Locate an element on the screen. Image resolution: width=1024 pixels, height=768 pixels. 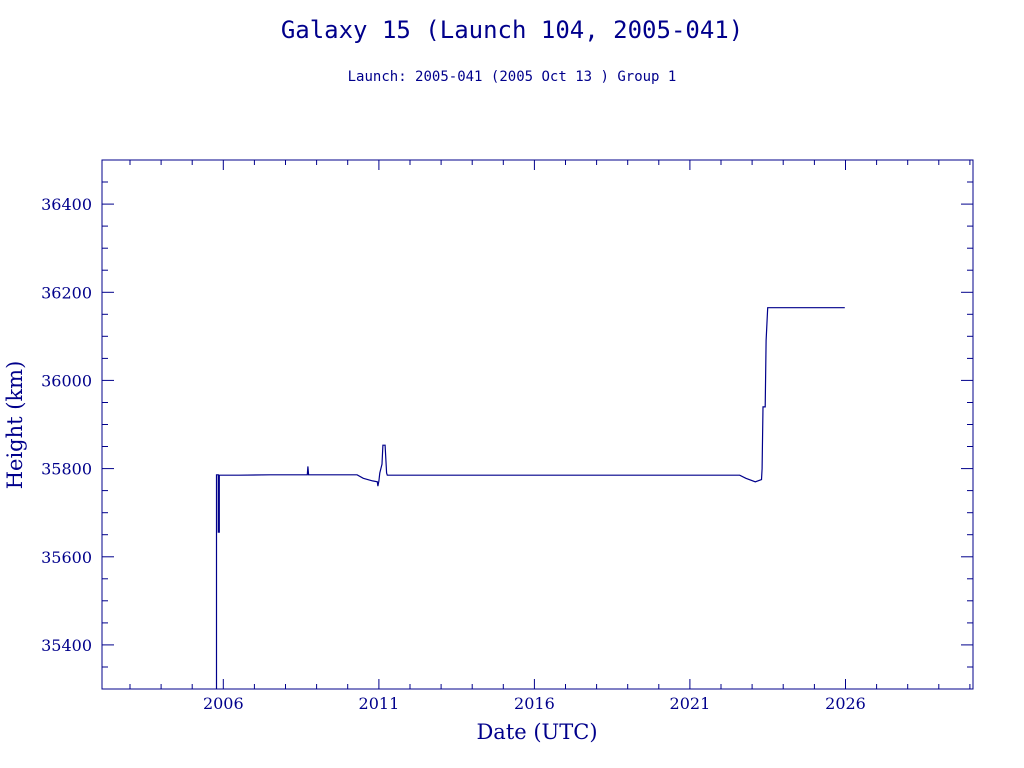
y-tick-label: 36400 is located at coordinates (66, 204).